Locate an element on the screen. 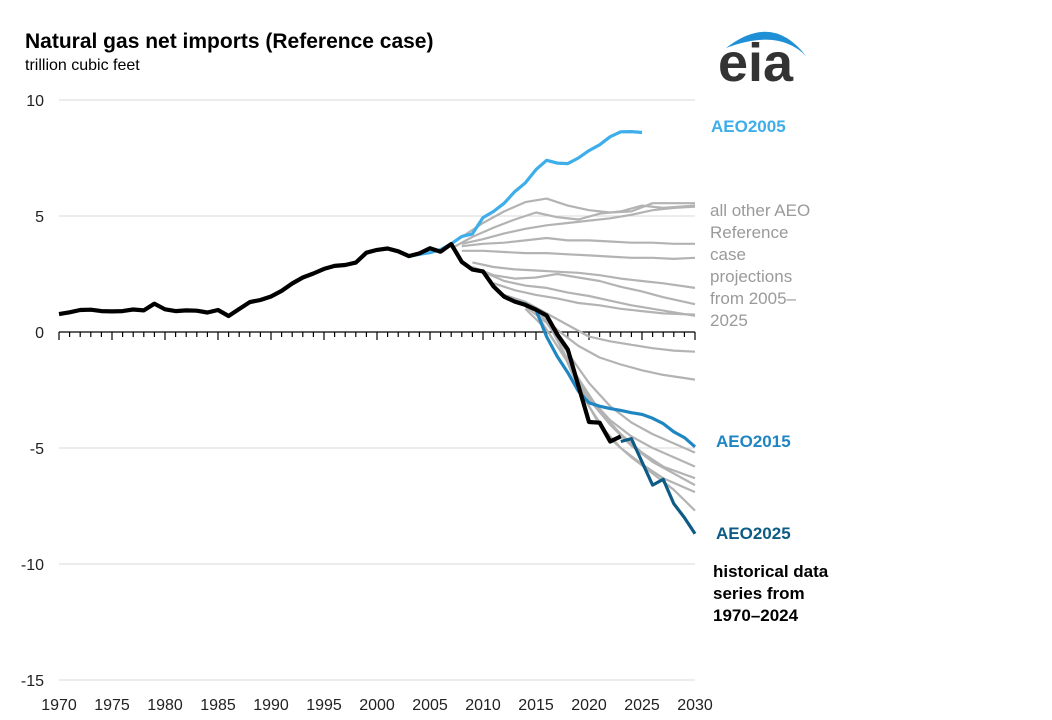 The height and width of the screenshot is (720, 1052). y-tick-label: 5 is located at coordinates (39, 217).